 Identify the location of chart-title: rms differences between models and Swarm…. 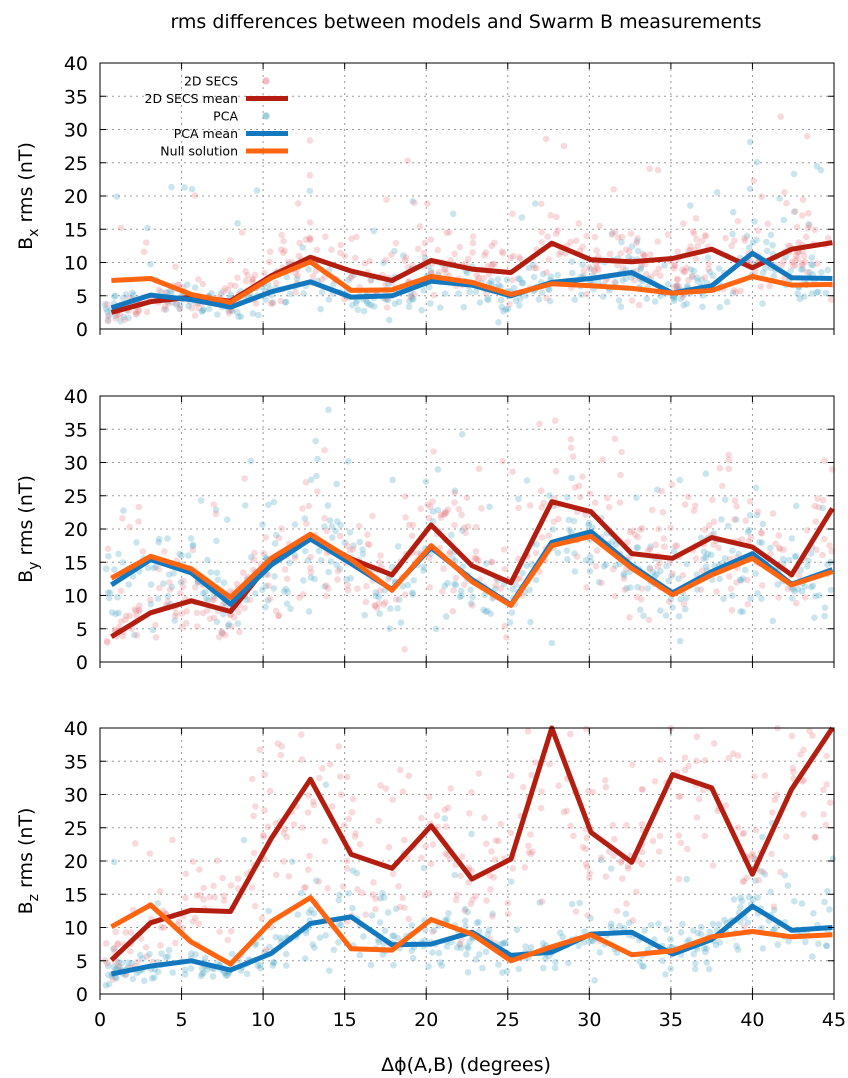
(465, 22).